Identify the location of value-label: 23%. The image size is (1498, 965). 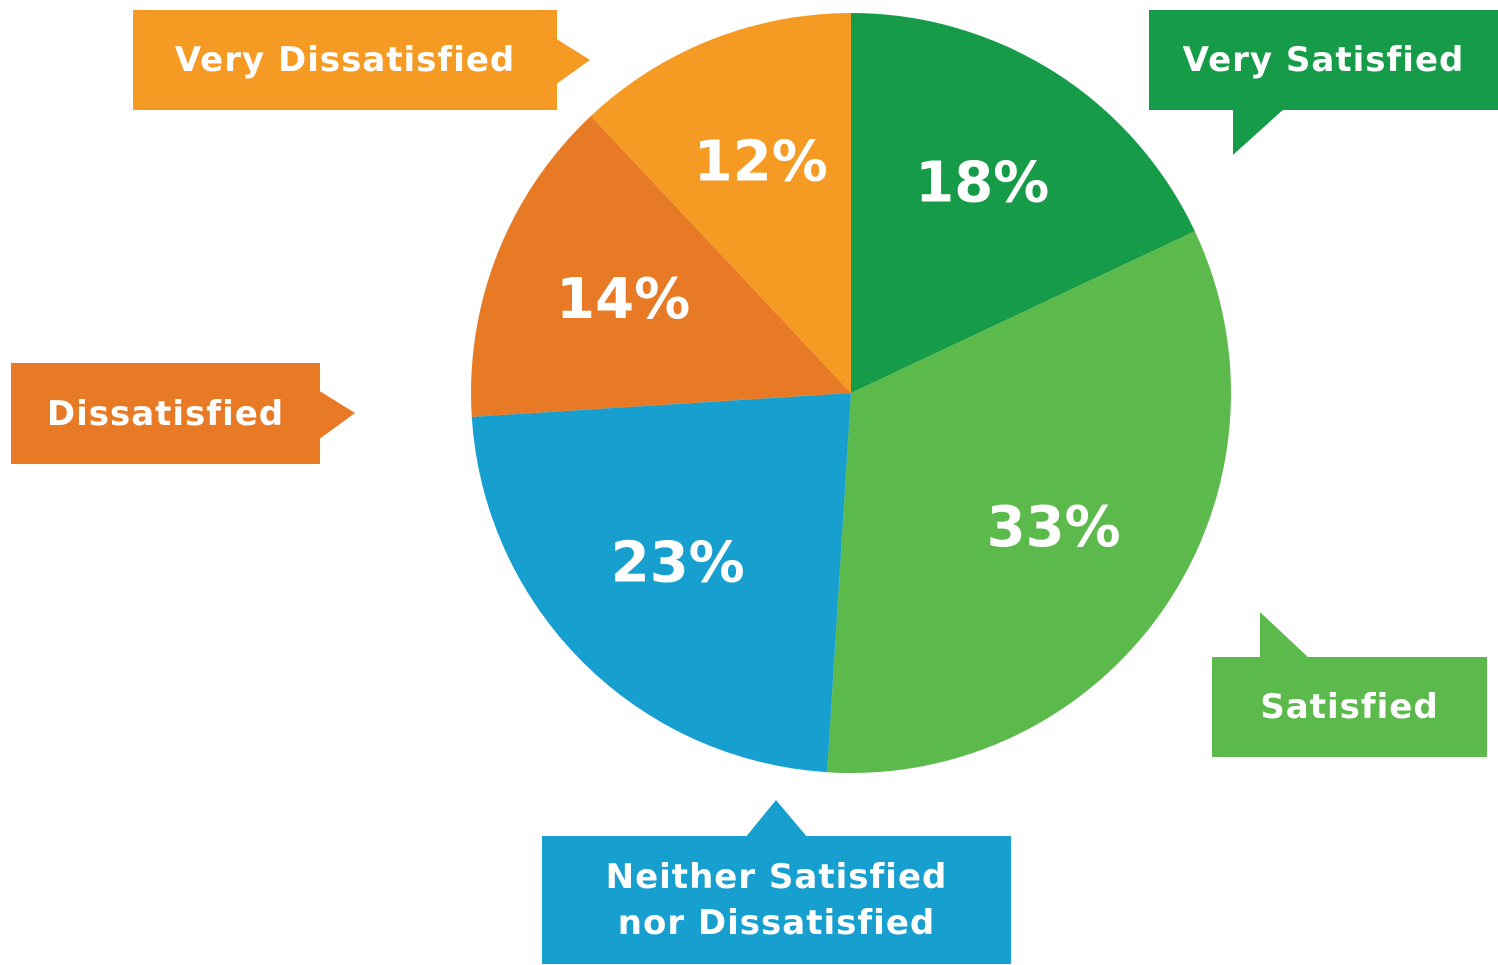
(678, 562).